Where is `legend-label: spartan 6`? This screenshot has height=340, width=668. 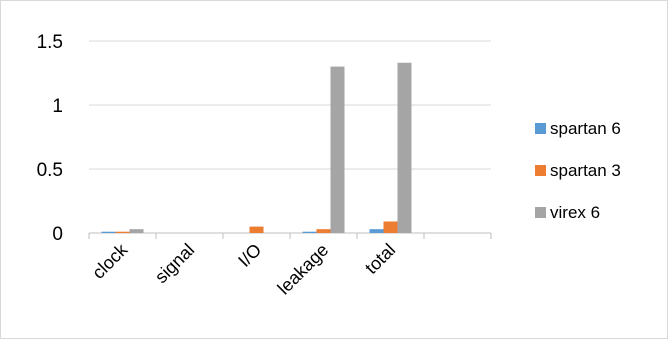
legend-label: spartan 6 is located at coordinates (585, 128).